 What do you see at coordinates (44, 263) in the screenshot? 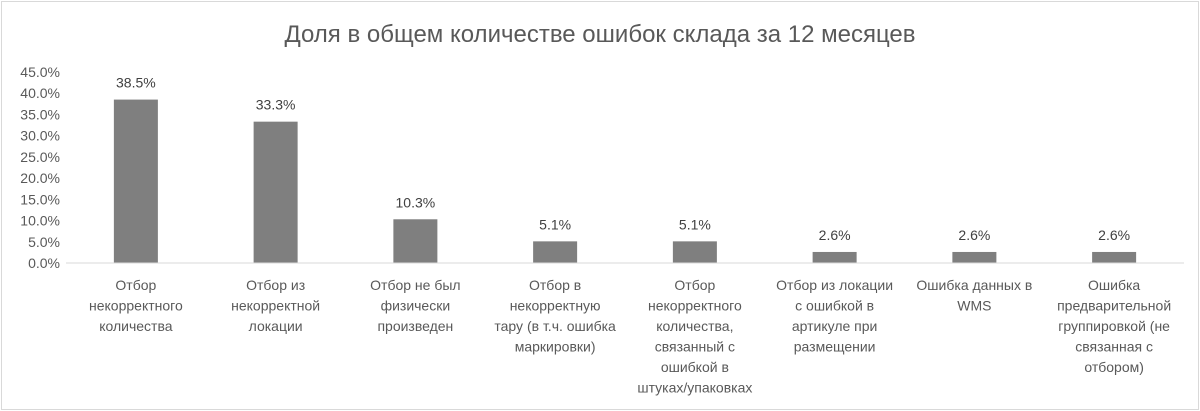
I see `y-tick-label: 0.0%` at bounding box center [44, 263].